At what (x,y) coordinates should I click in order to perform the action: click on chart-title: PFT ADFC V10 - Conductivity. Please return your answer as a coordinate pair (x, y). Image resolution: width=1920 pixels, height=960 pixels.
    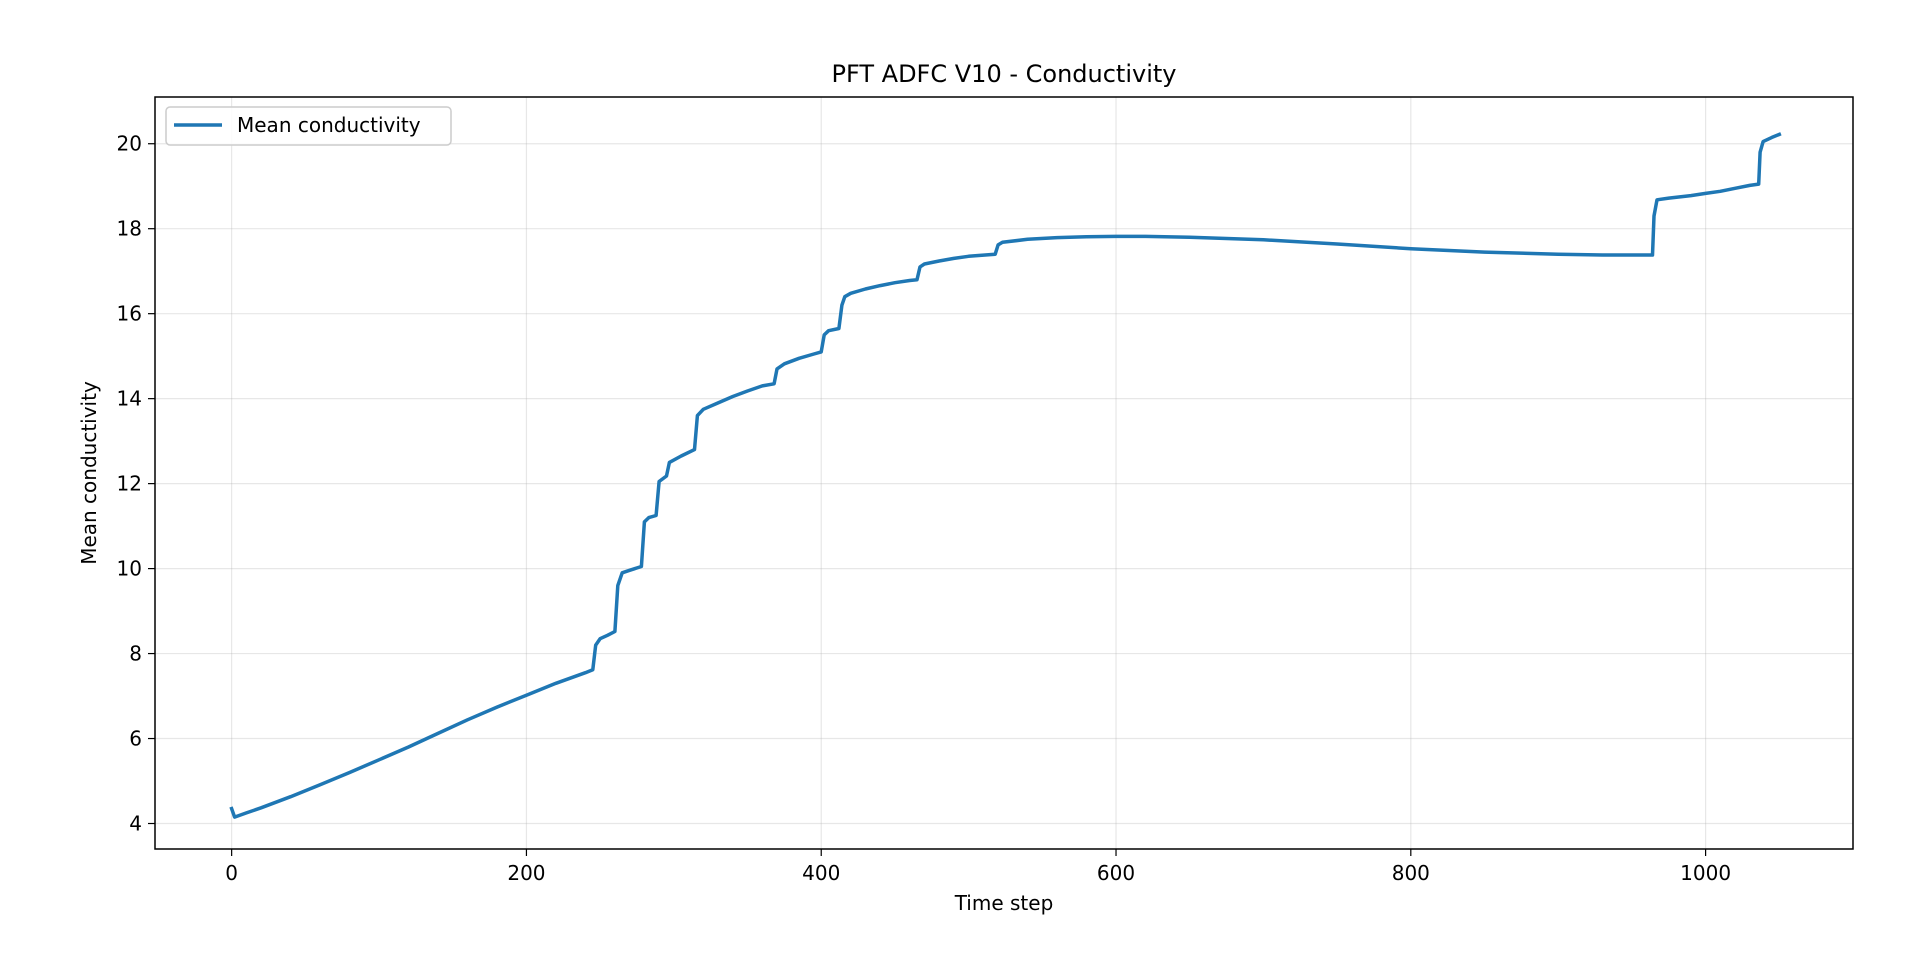
    Looking at the image, I should click on (1004, 74).